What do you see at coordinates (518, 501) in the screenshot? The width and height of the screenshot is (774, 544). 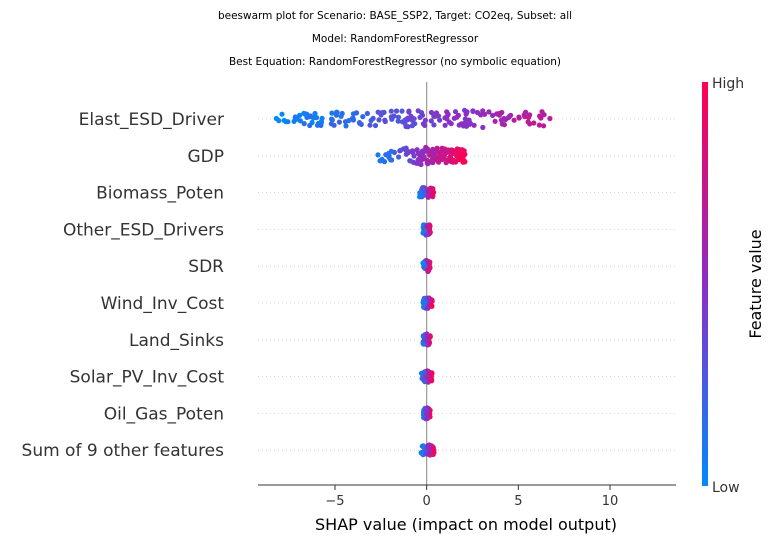 I see `x-tick-label: 5` at bounding box center [518, 501].